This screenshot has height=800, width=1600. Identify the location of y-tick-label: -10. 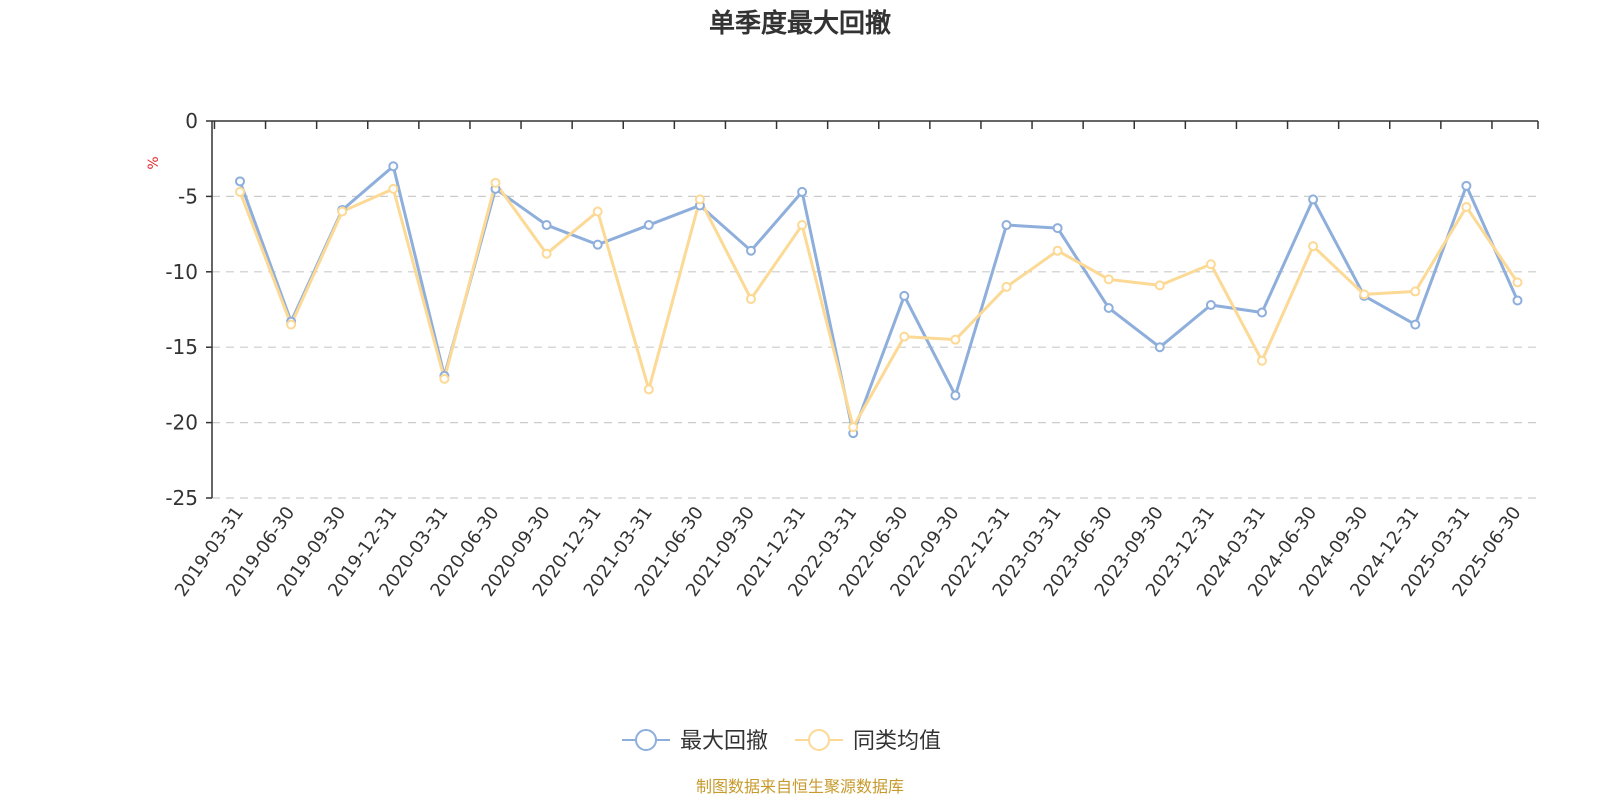
(181, 272).